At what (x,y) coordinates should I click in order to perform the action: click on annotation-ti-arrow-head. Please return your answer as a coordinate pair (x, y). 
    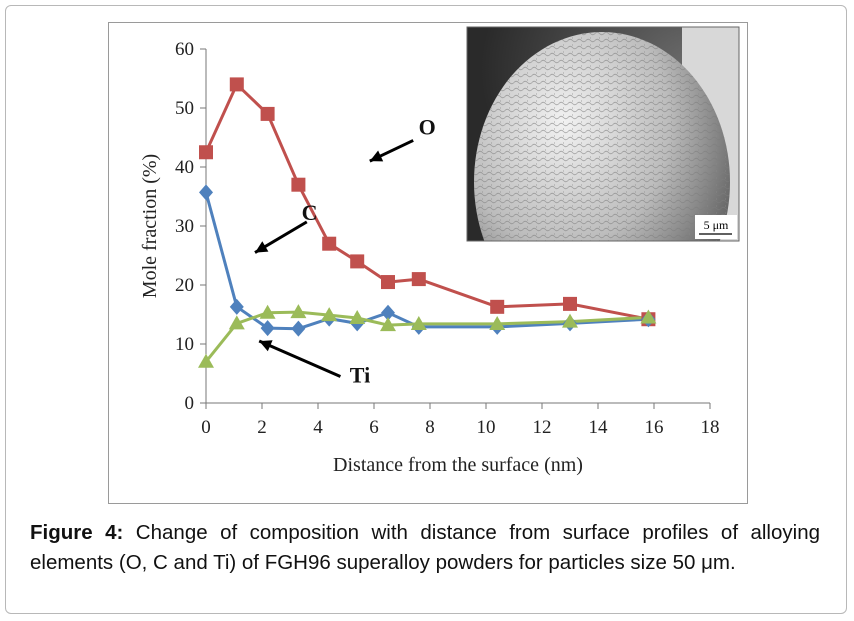
    Looking at the image, I should click on (266, 346).